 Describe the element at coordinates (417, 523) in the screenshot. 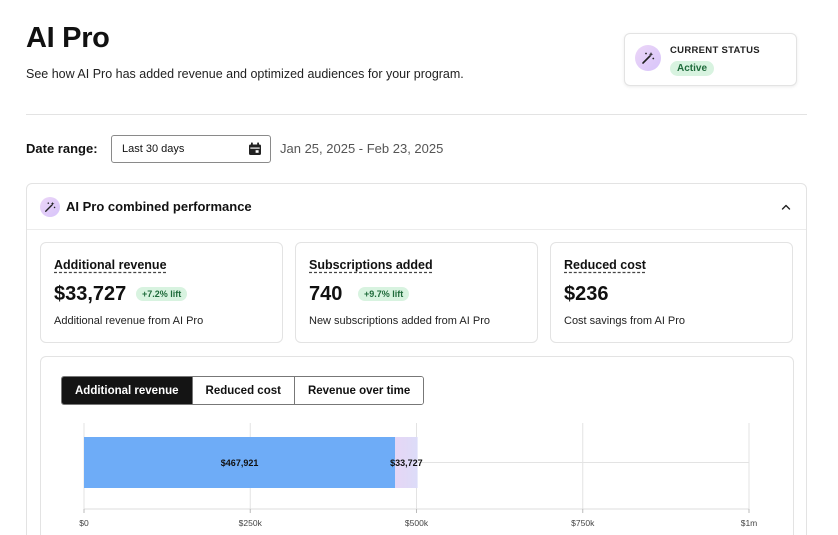

I see `x-tick-label: $500k` at that location.